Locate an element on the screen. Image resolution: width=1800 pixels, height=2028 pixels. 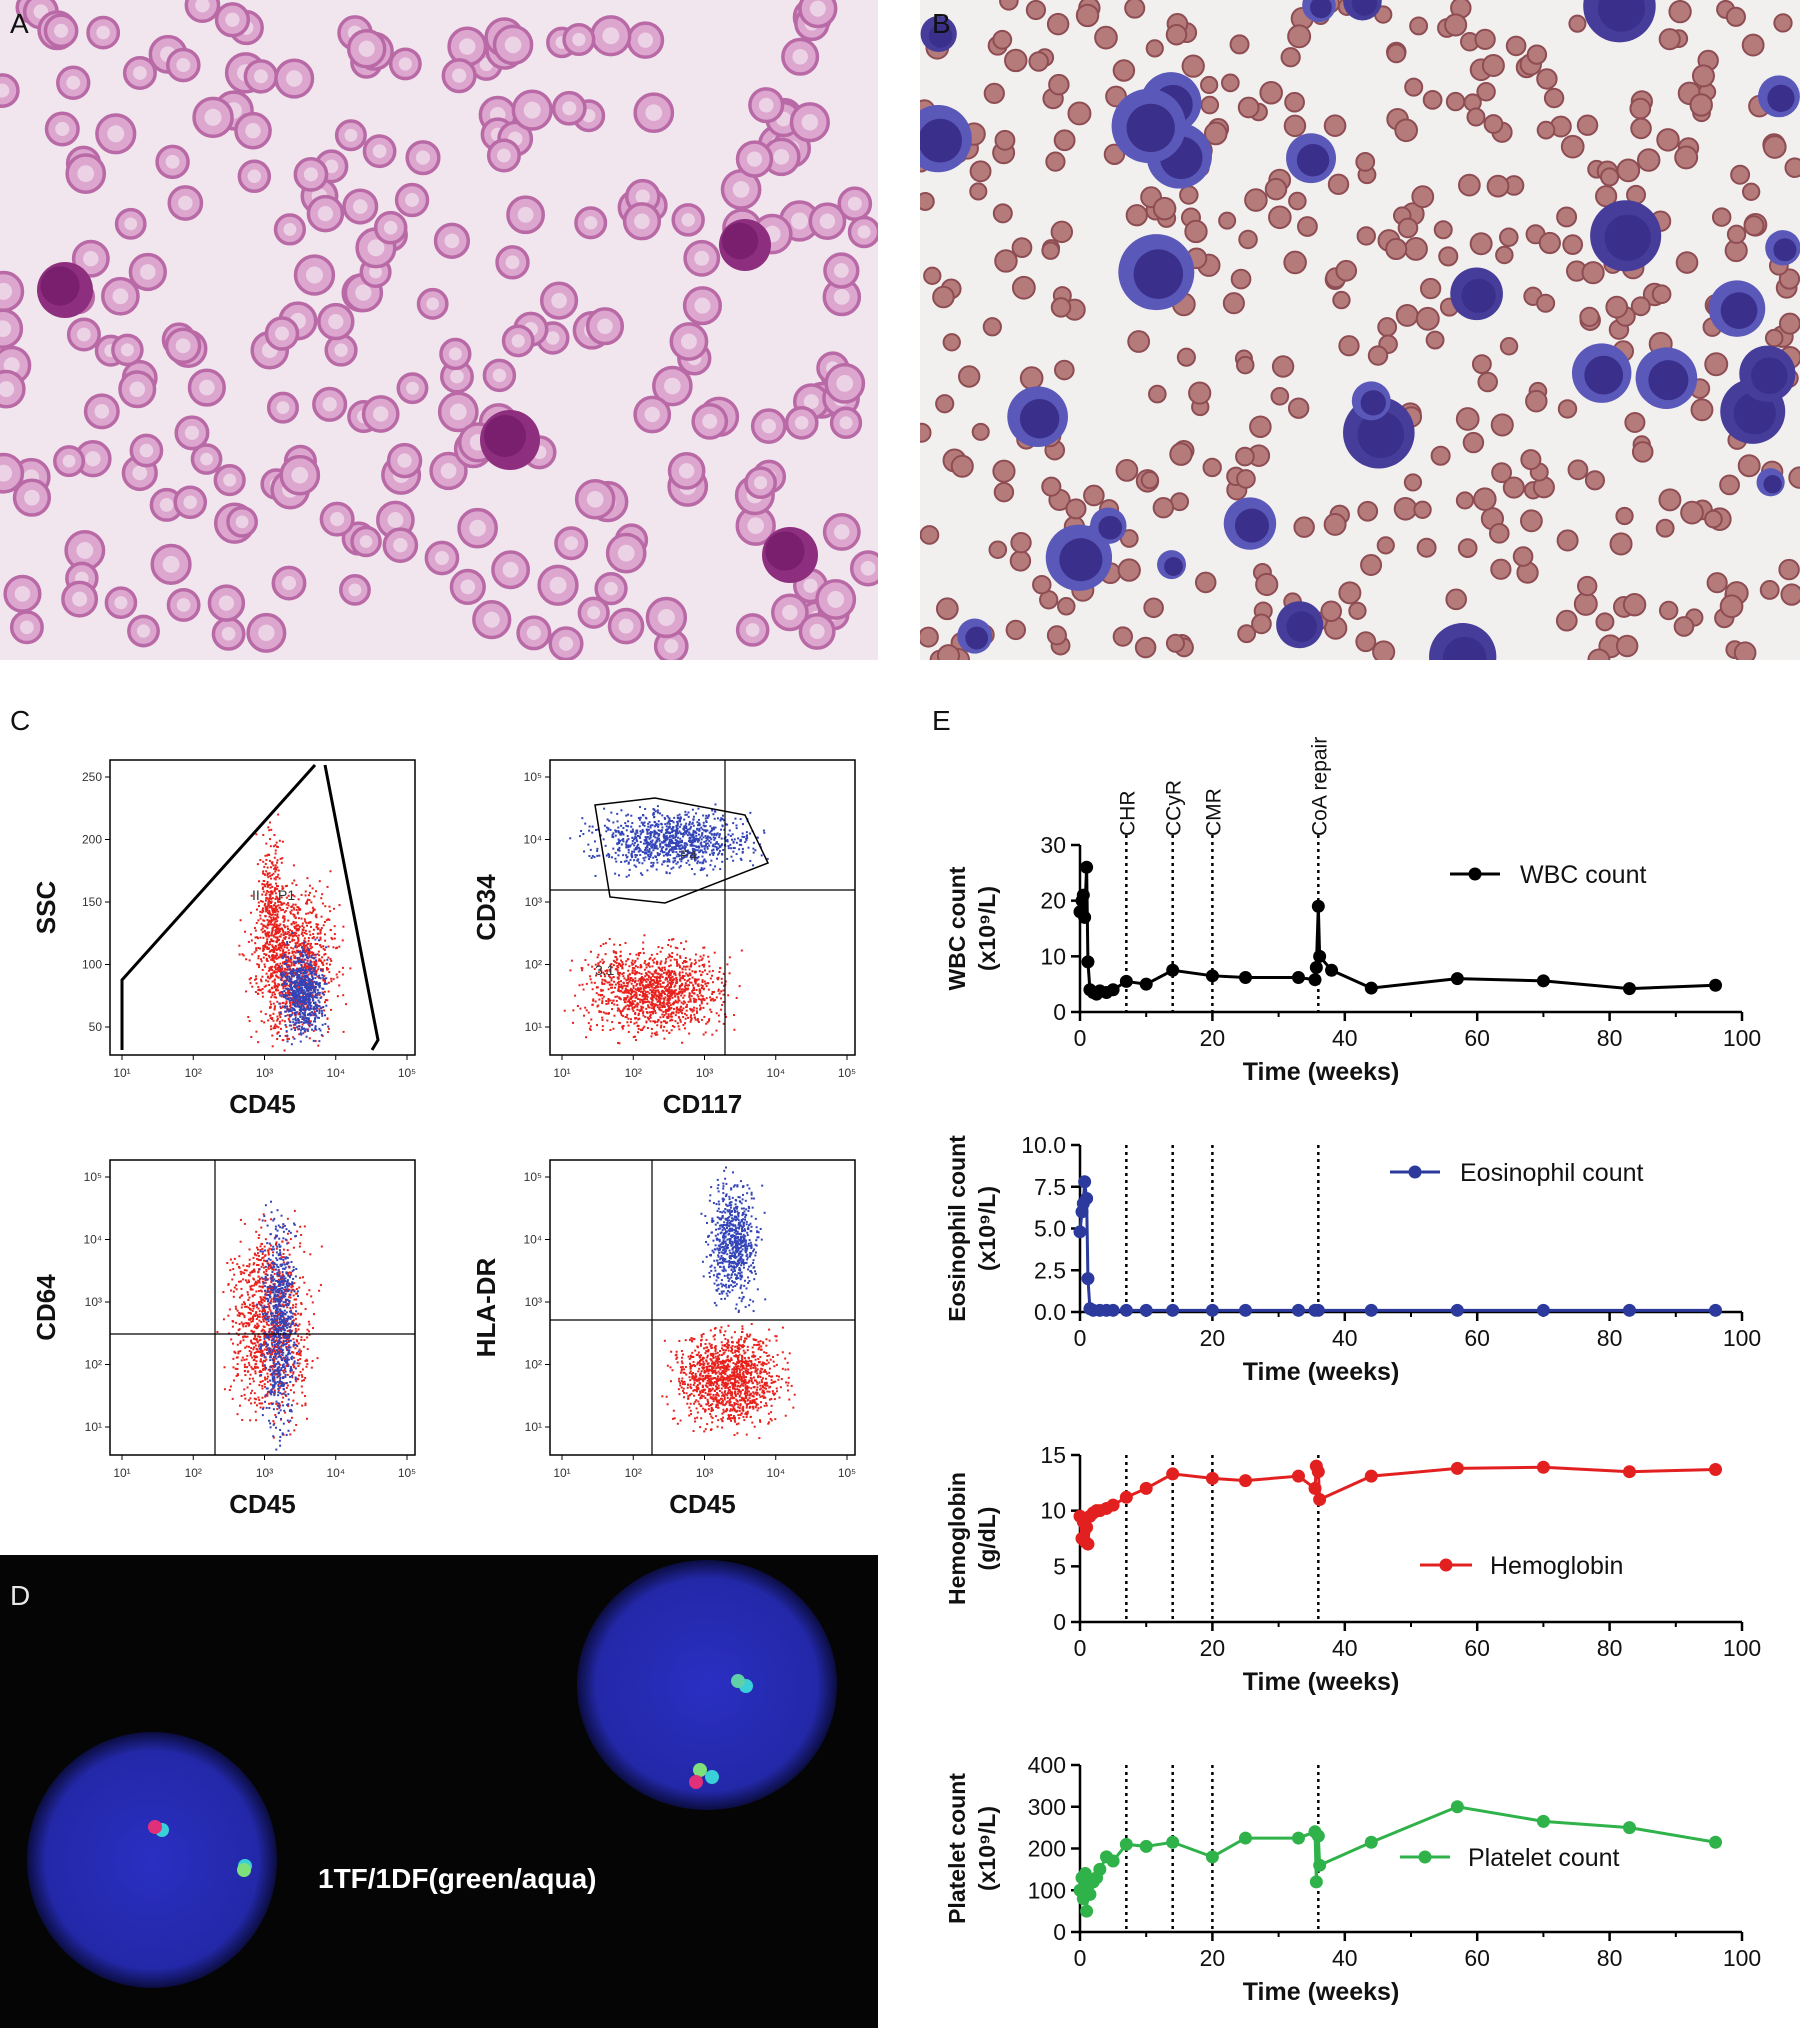
x-tick-label: 10² is located at coordinates (193, 1073).